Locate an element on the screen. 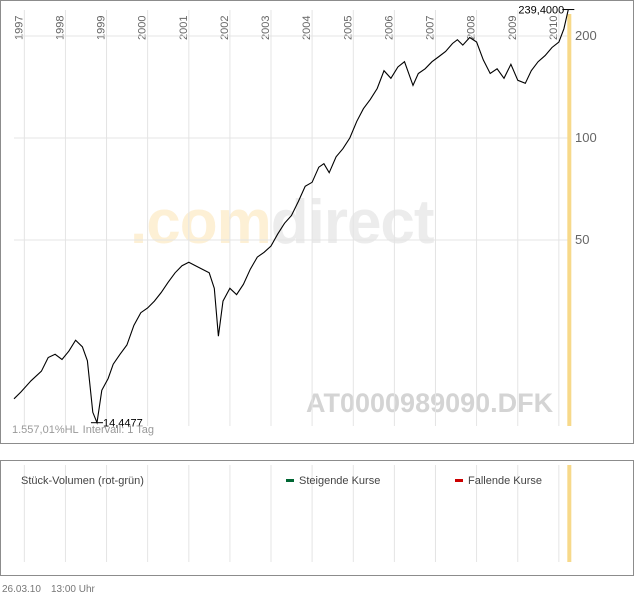 The image size is (634, 597). x-tick-label: 2007 is located at coordinates (430, 28).